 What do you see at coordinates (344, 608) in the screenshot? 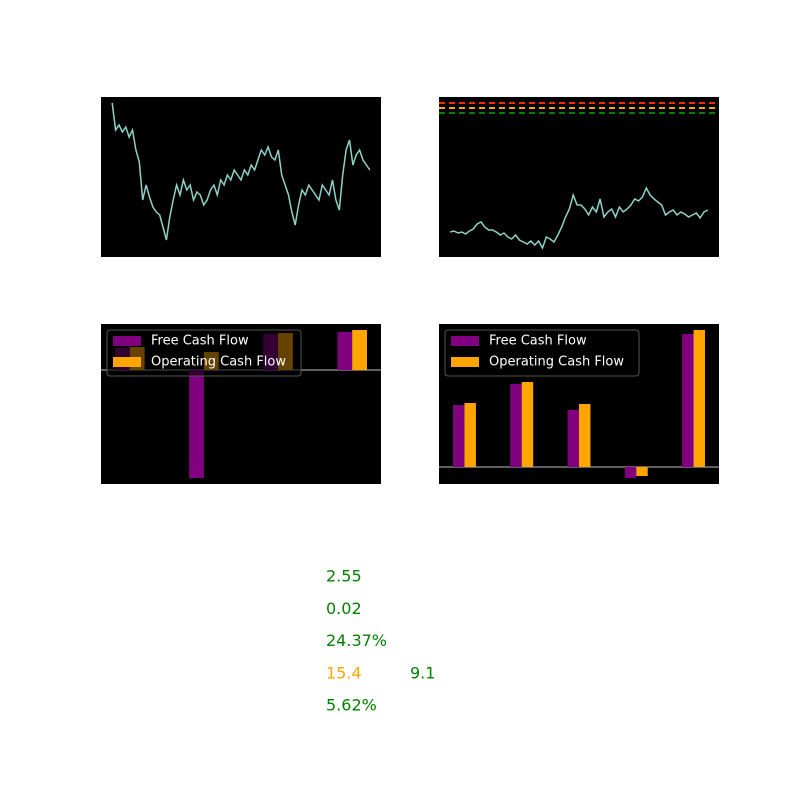
I see `metric-value: 0.02` at bounding box center [344, 608].